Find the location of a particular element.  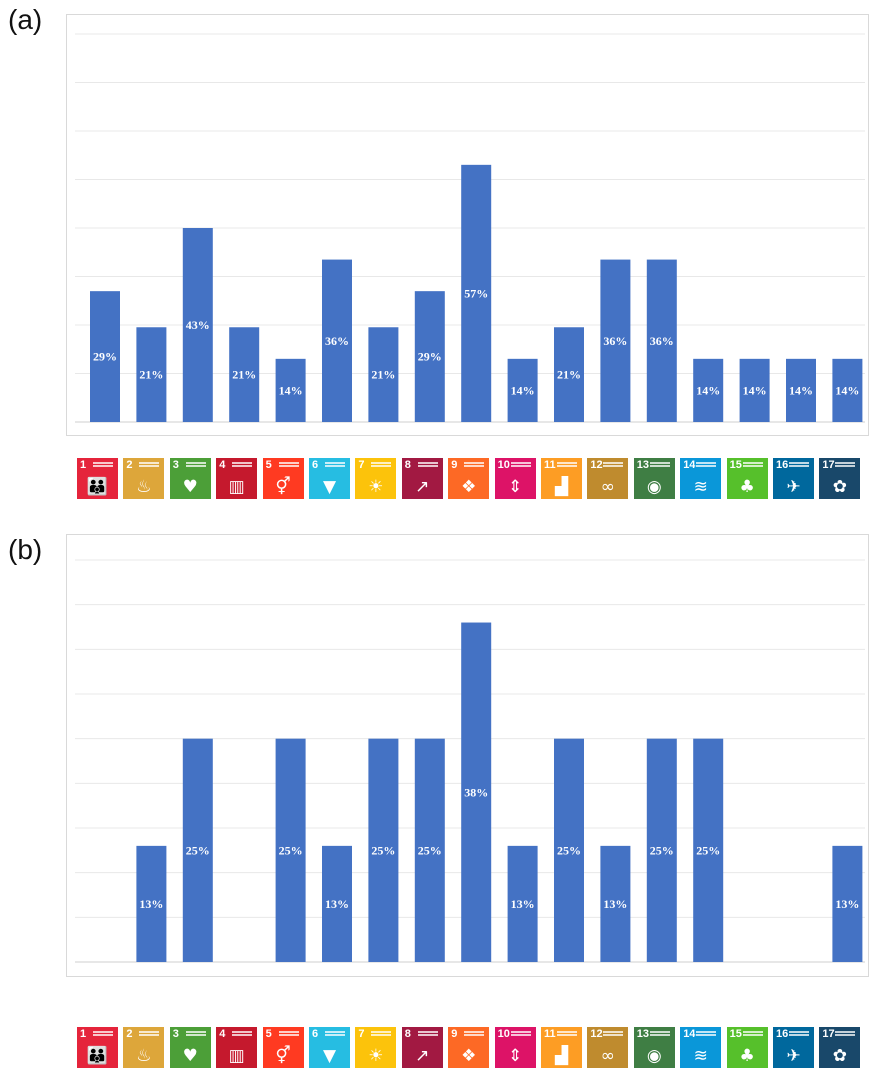

fish-icon: ≋ is located at coordinates (700, 487).